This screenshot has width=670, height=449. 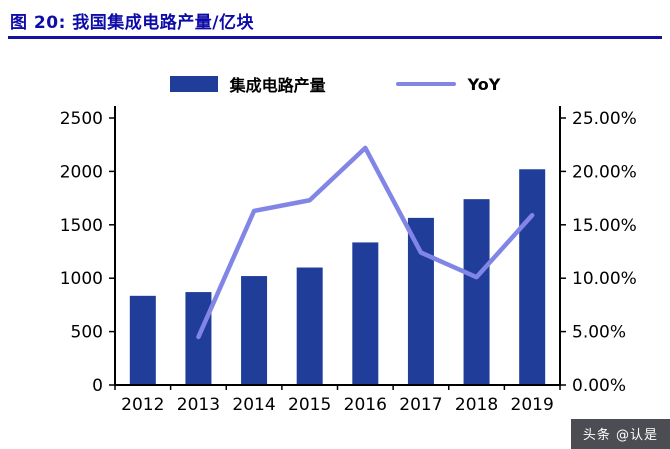 I want to click on bar-2016, so click(x=365, y=313).